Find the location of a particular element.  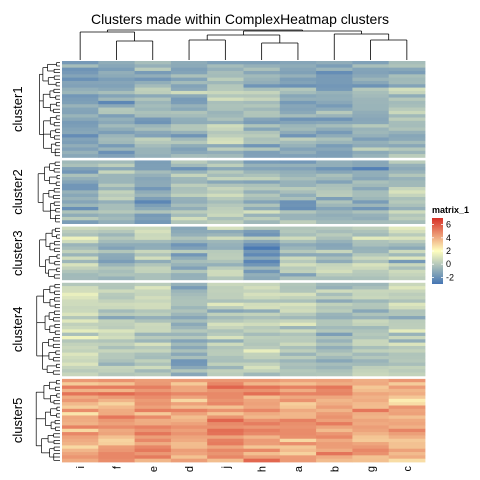

column-label-i: i is located at coordinates (81, 467).